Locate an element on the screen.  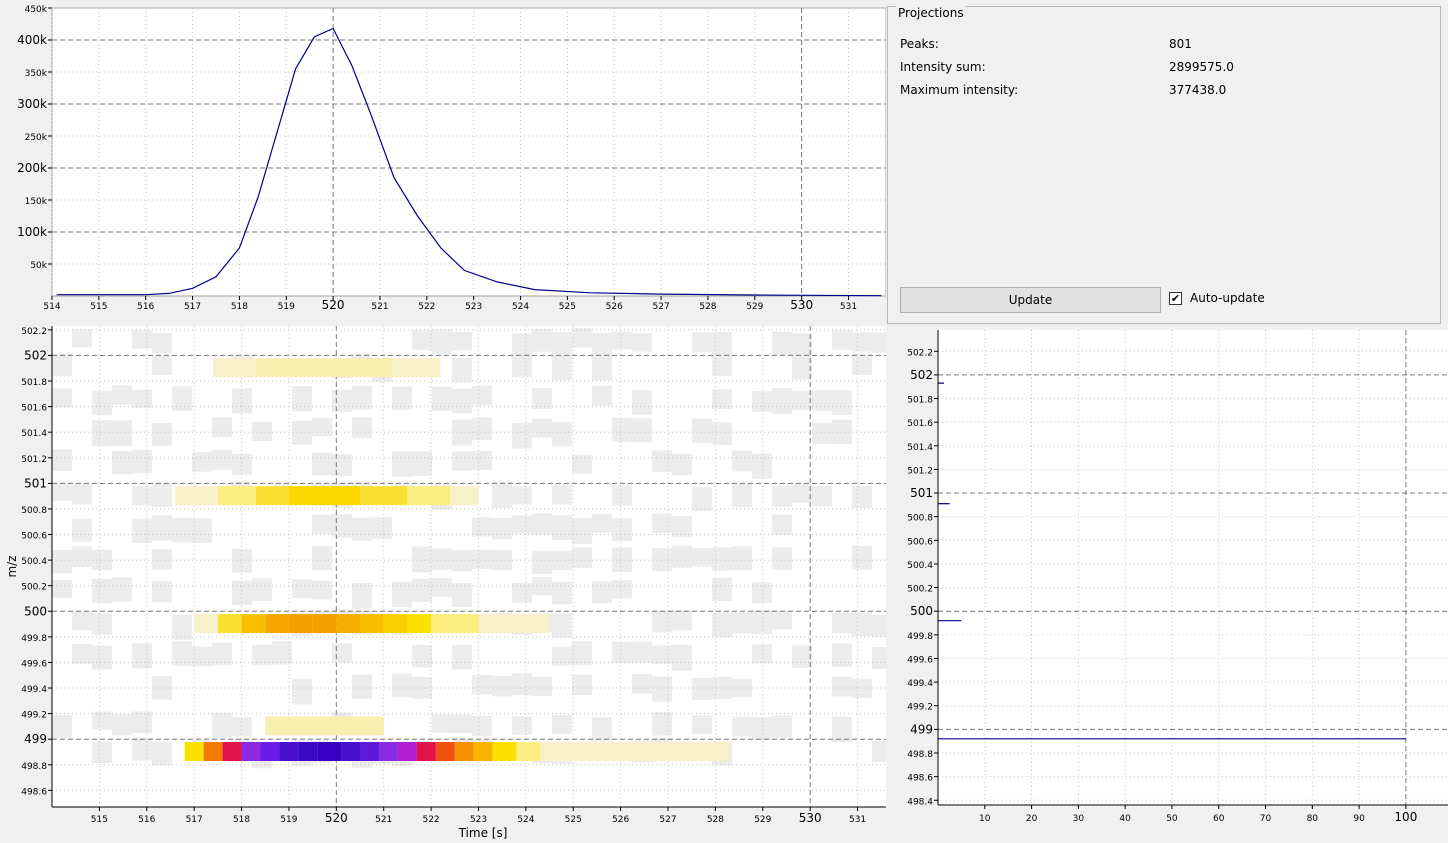
x-tick-label: 523 is located at coordinates (478, 820).